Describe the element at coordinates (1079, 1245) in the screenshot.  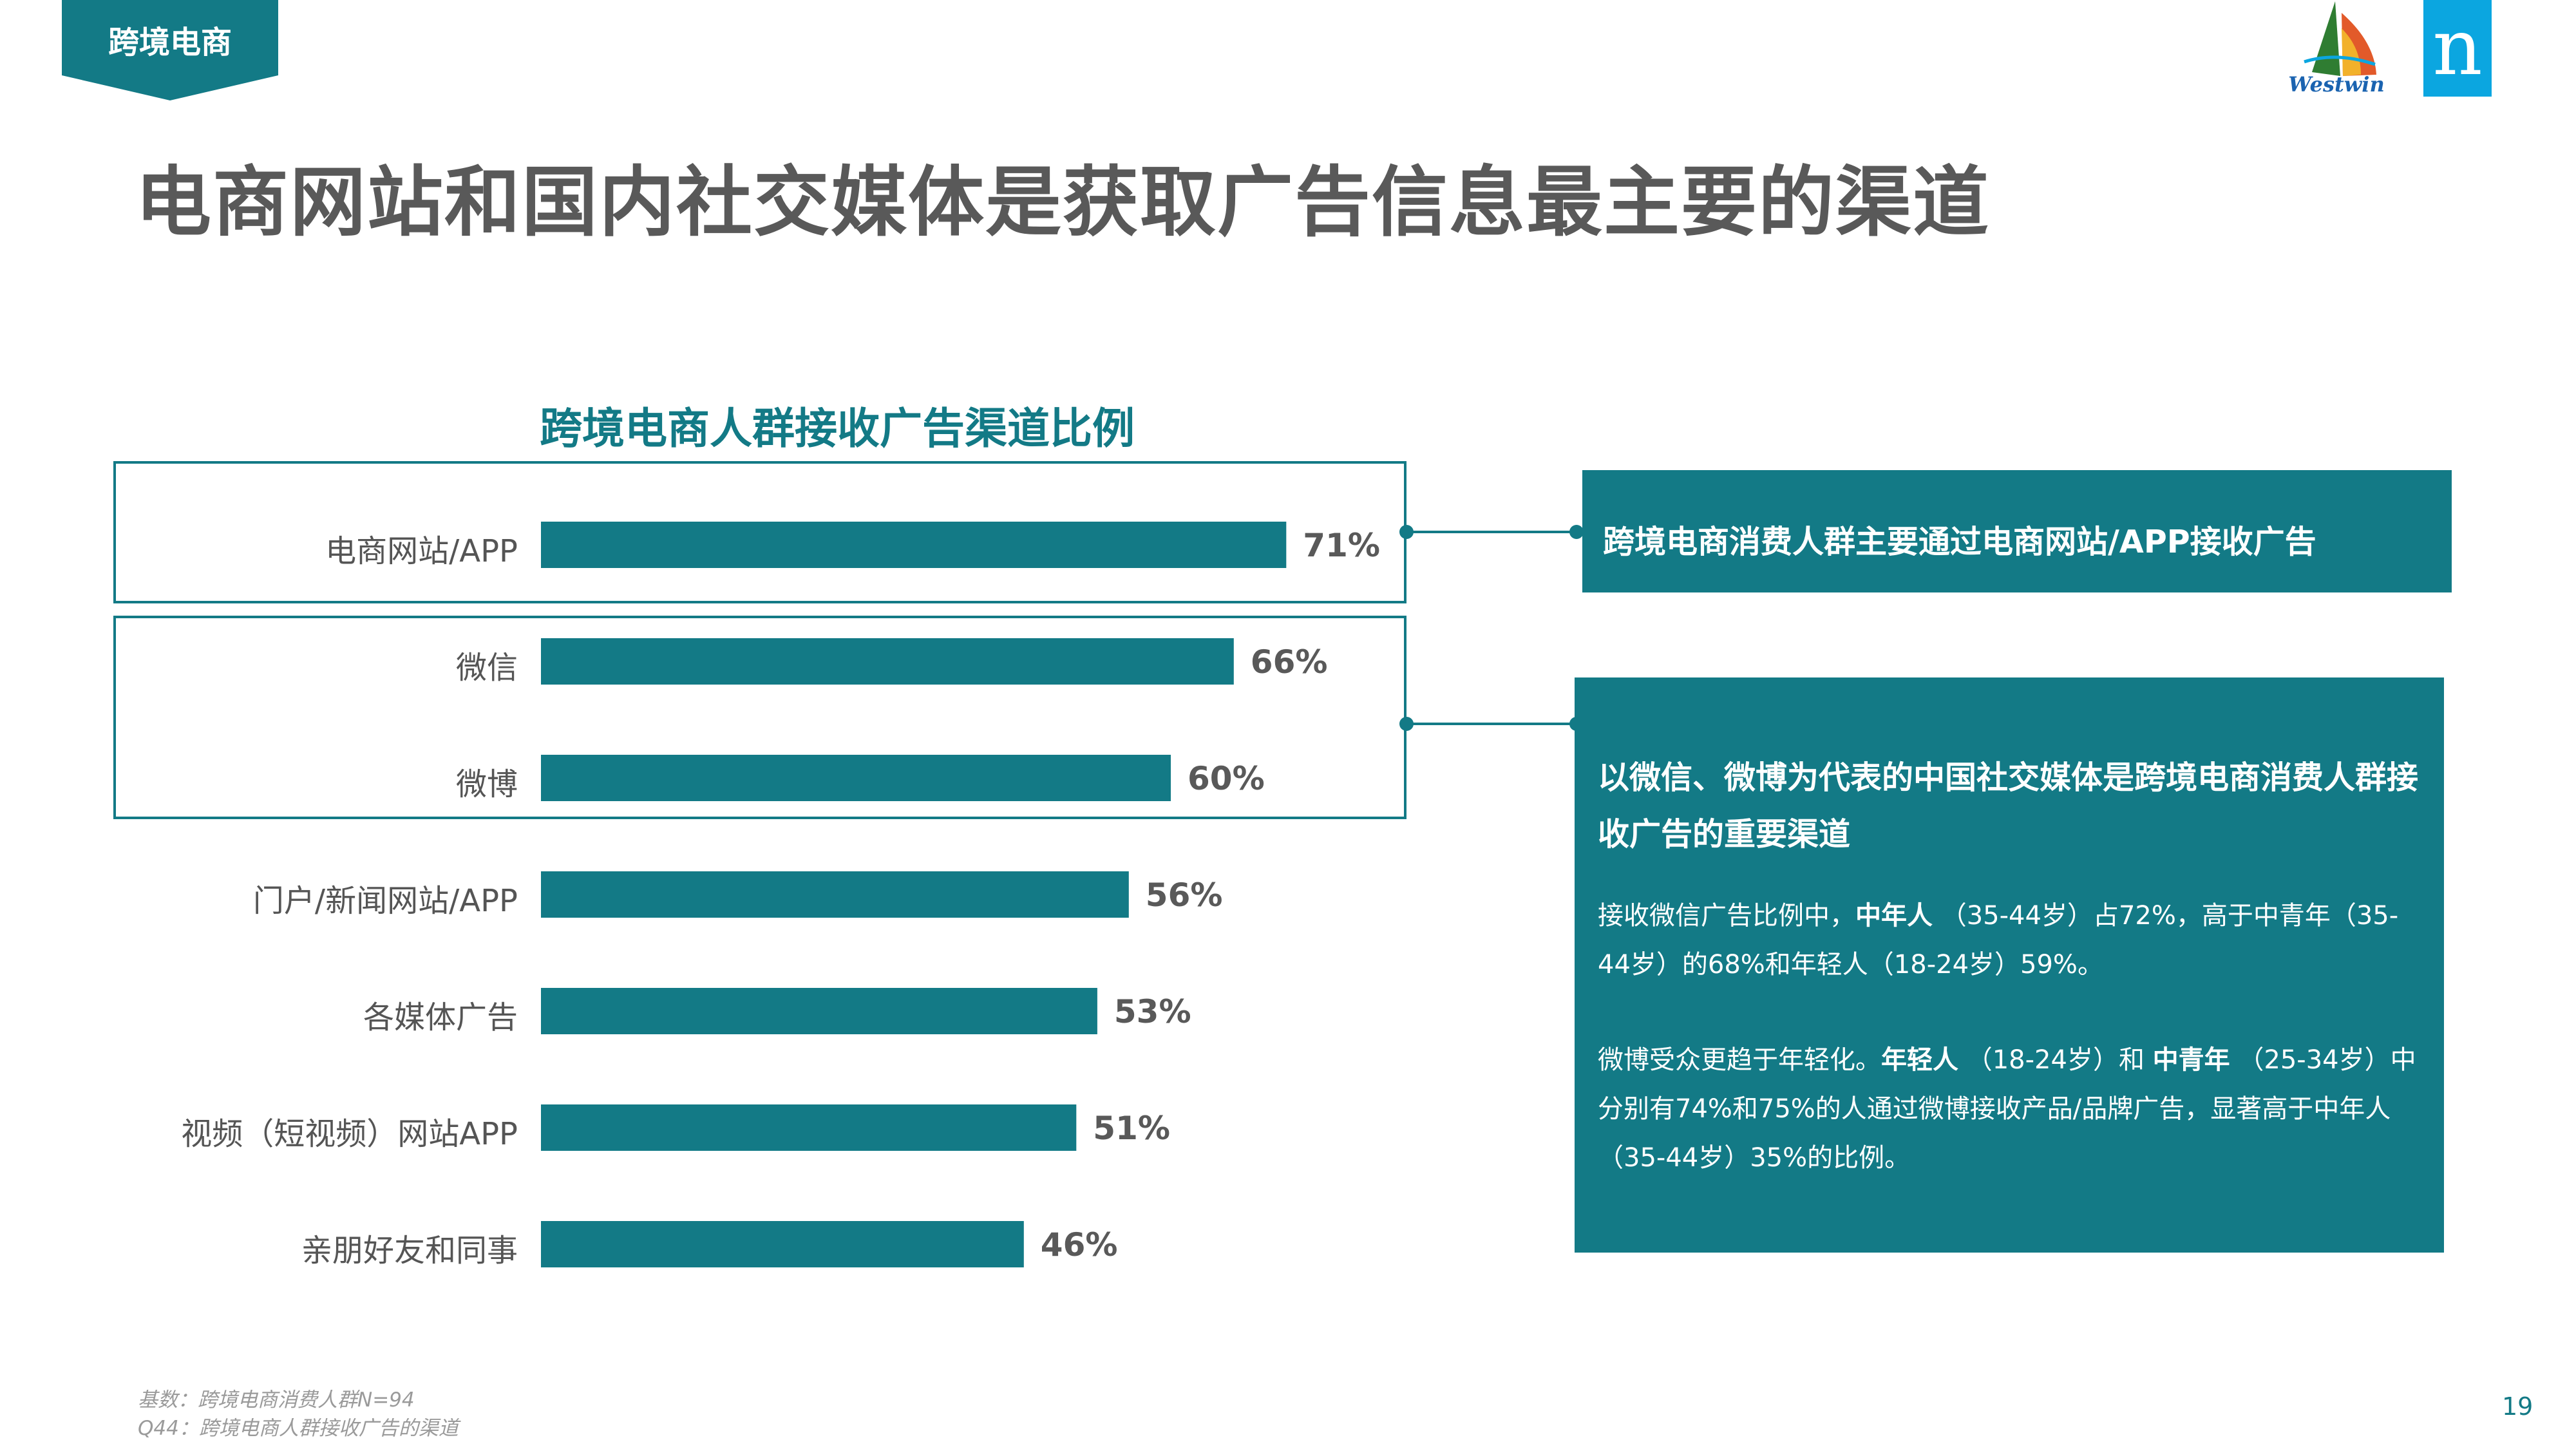
I see `value-label-7: 46%` at that location.